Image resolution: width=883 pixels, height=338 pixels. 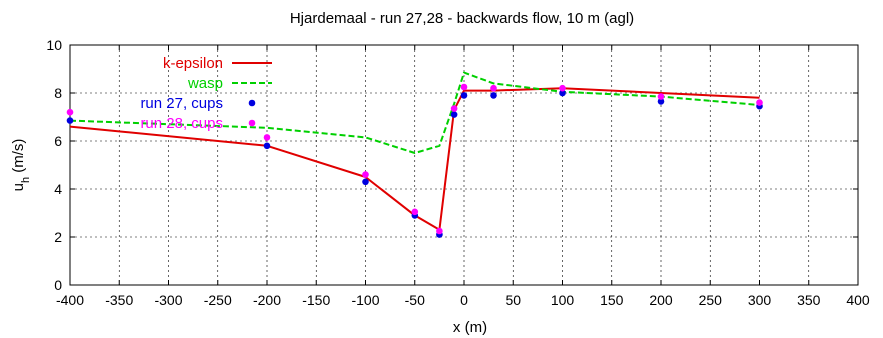 I want to click on legend-label: k-epsilon, so click(x=193, y=63).